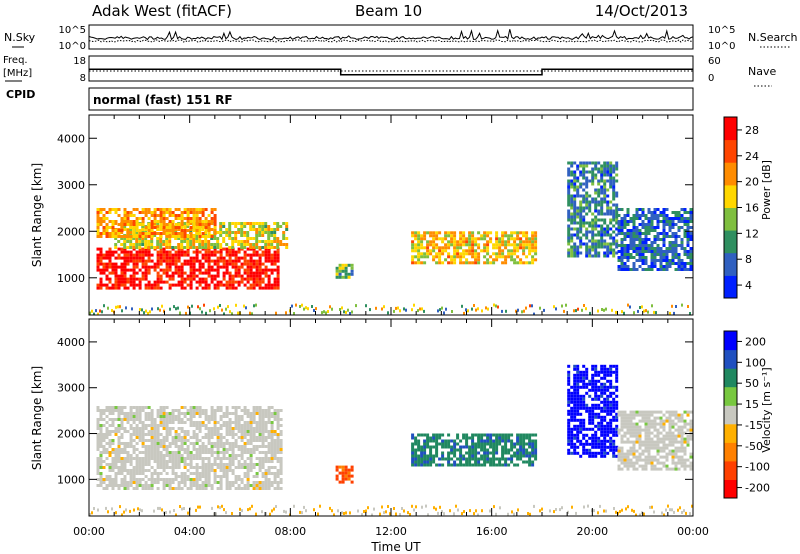 The image size is (800, 554). I want to click on colorbar-tick-label: 24, so click(752, 156).